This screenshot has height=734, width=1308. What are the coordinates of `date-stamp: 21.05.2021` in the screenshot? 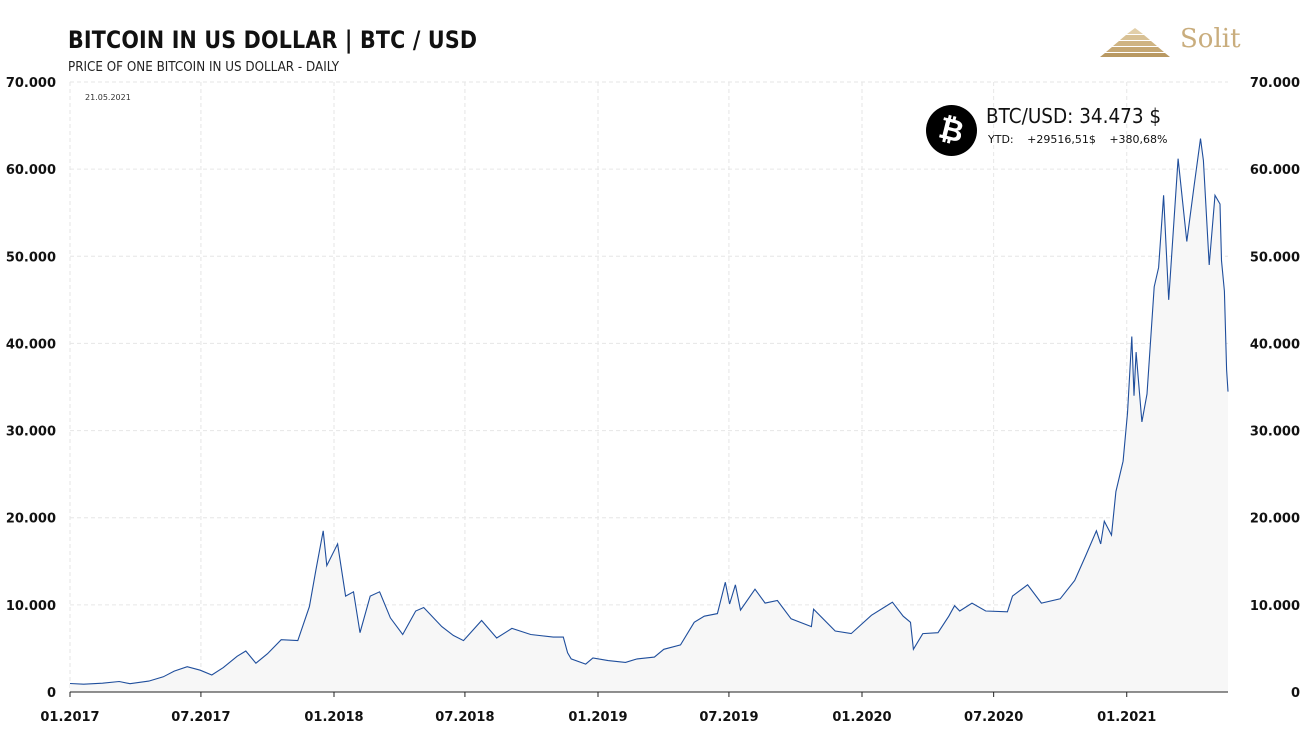 It's located at (108, 97).